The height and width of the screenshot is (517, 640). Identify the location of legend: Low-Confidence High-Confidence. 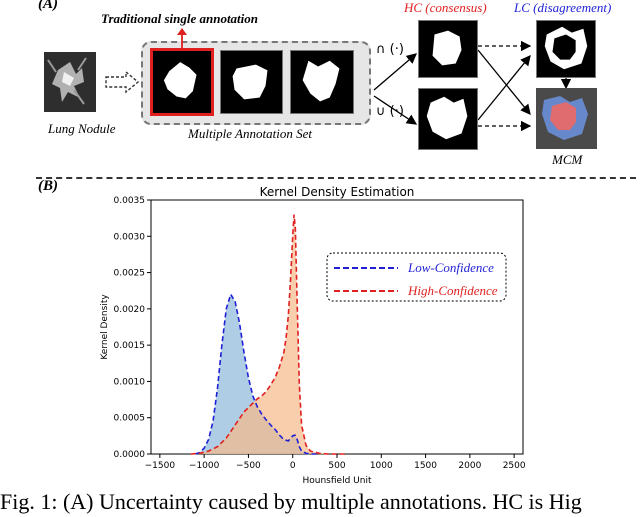
(416, 277).